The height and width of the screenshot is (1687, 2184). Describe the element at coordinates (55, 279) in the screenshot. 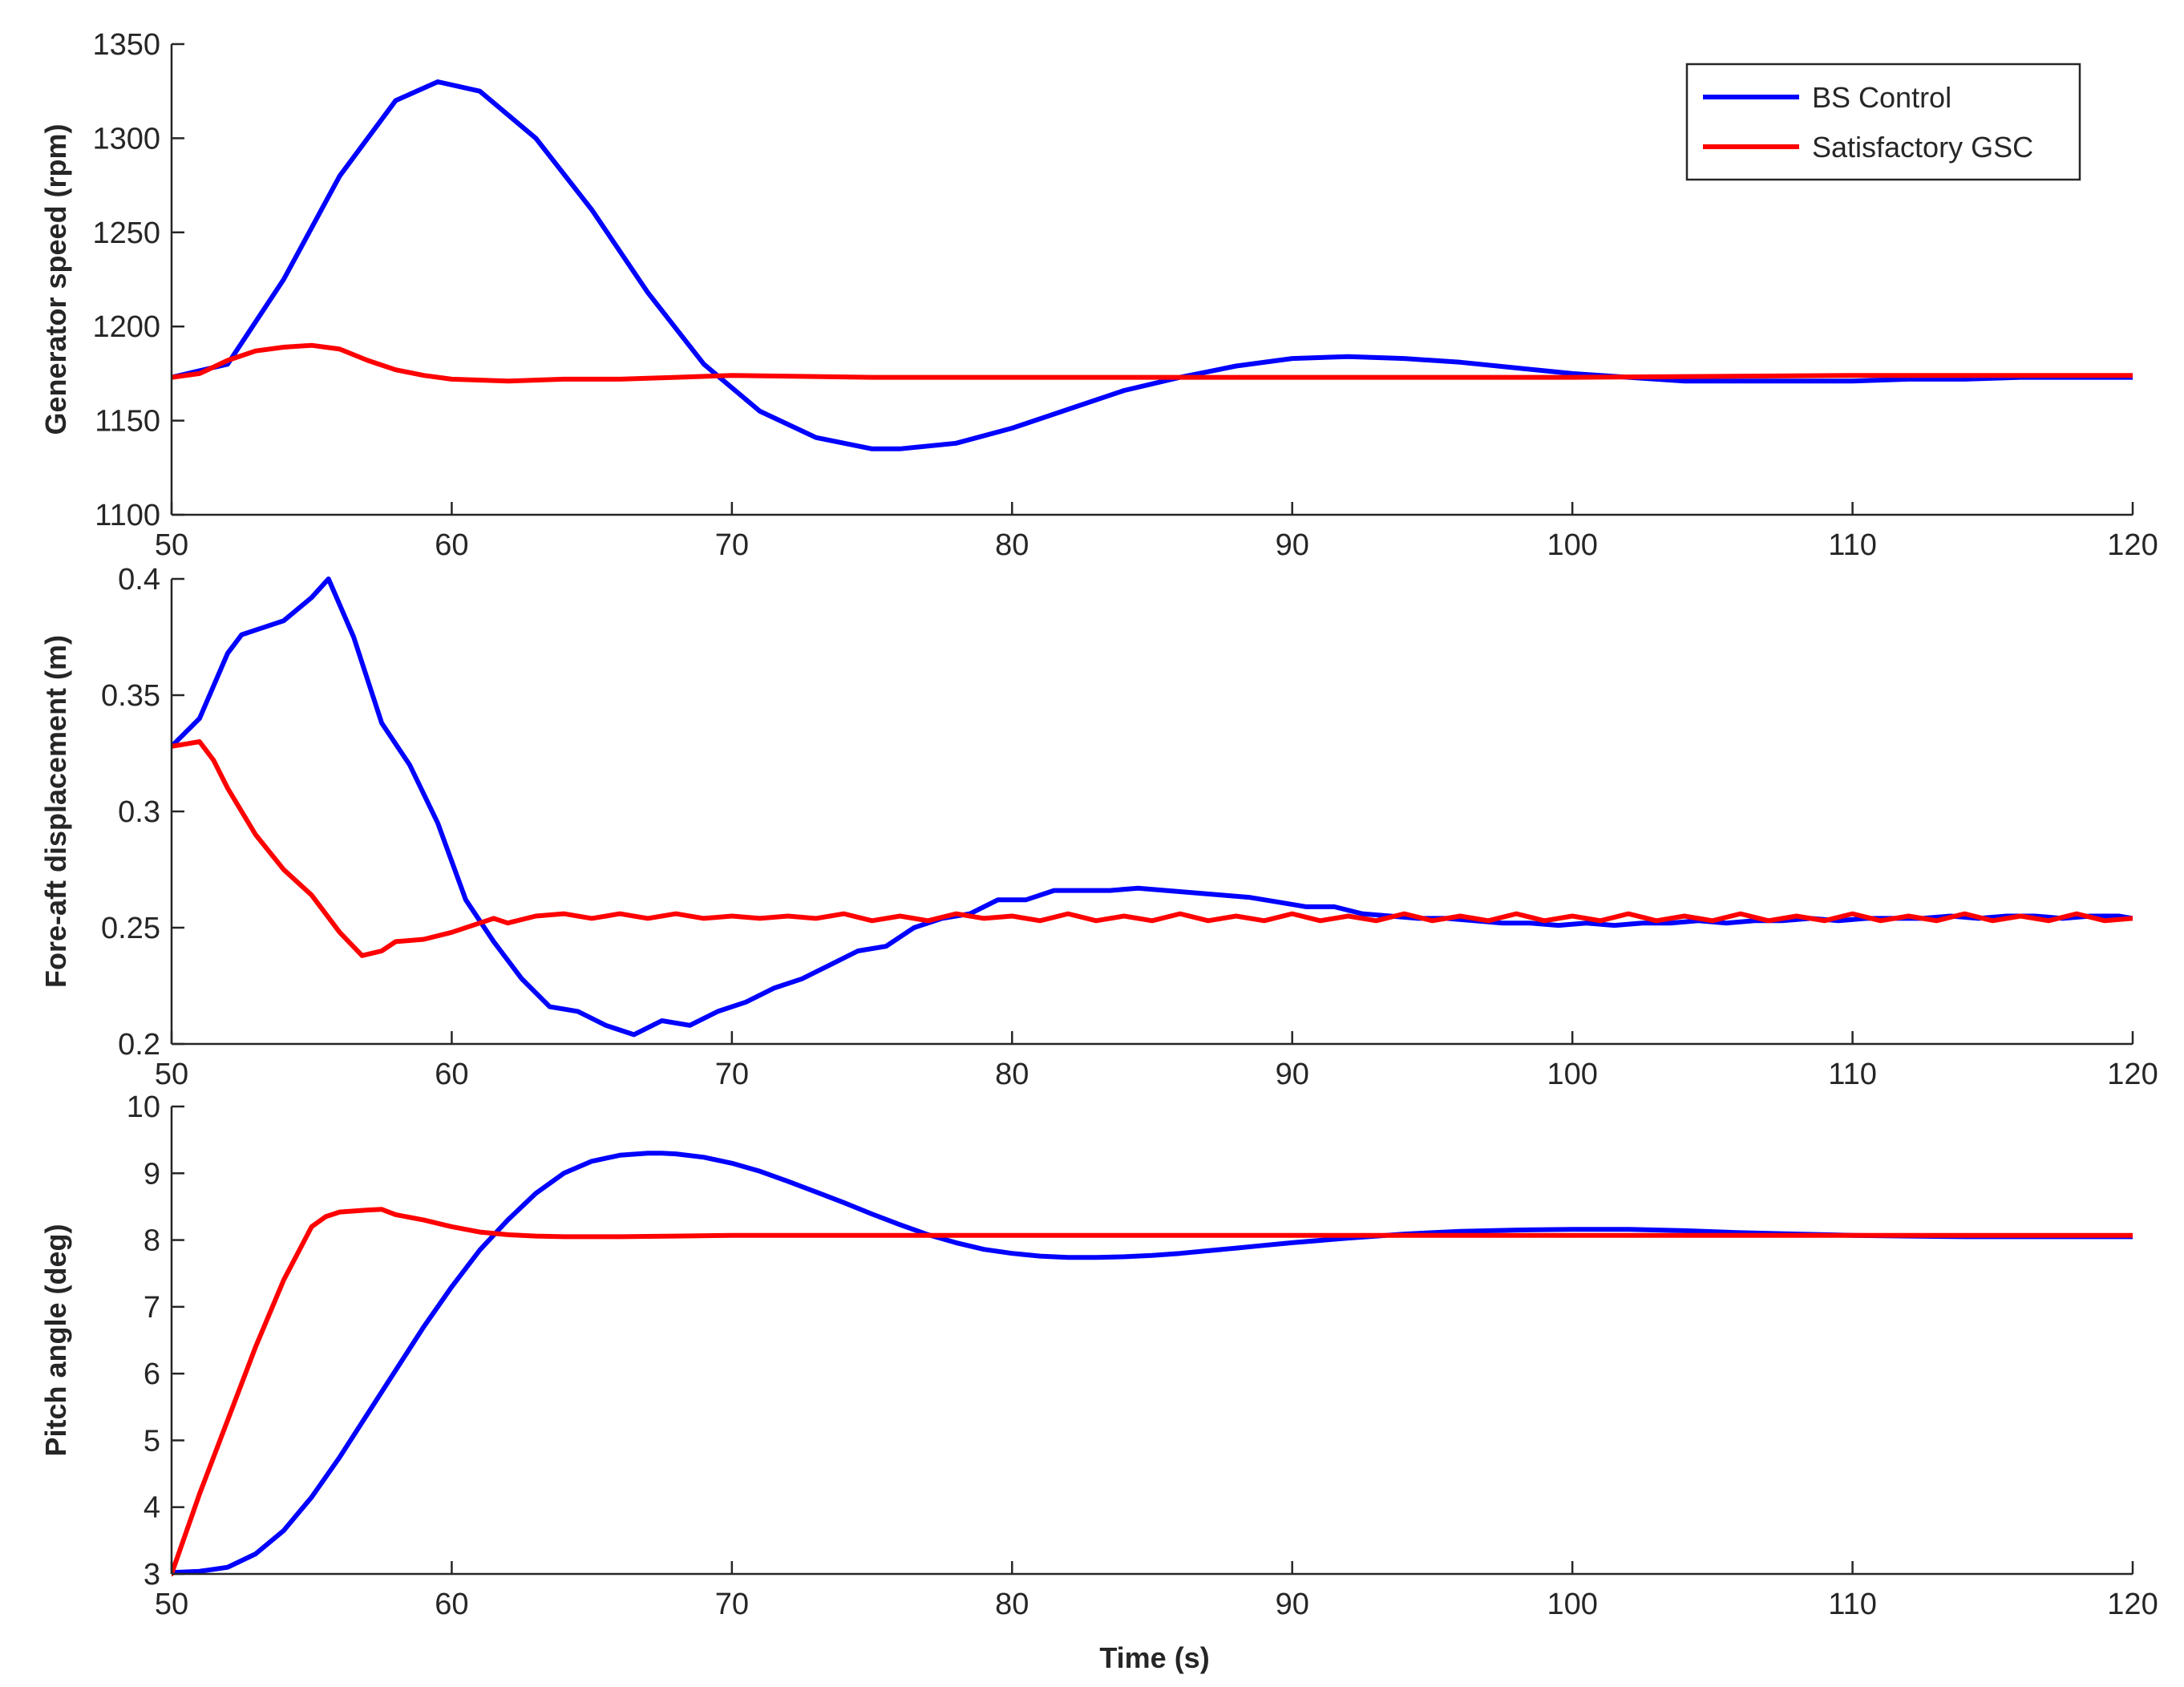

I see `y-axis-label: Generator speed (rpm)` at that location.